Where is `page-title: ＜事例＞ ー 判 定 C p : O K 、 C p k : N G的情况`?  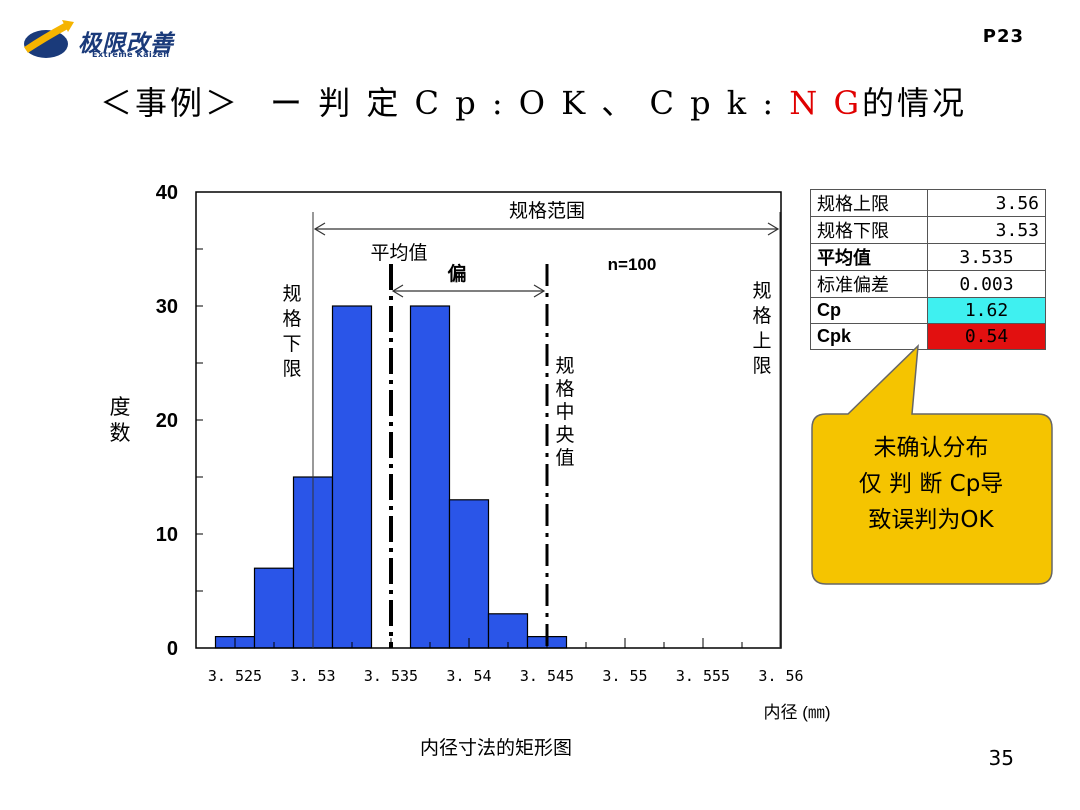 page-title: ＜事例＞ ー 判 定 C p : O K 、 C p k : N G的情况 is located at coordinates (533, 101).